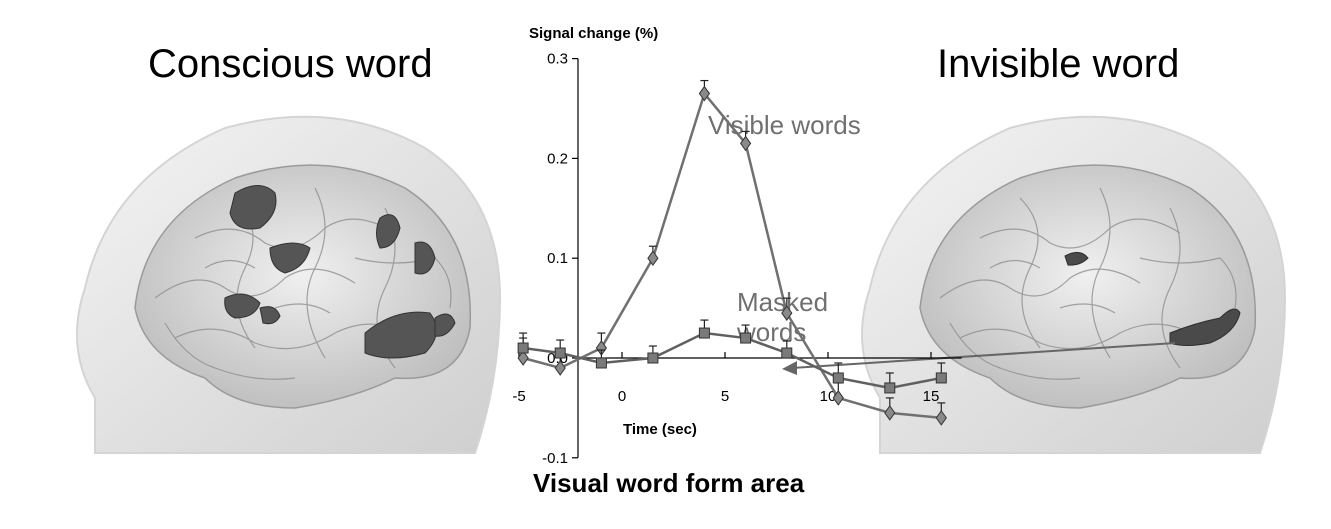 Image resolution: width=1331 pixels, height=529 pixels. I want to click on arrow-head, so click(789, 368).